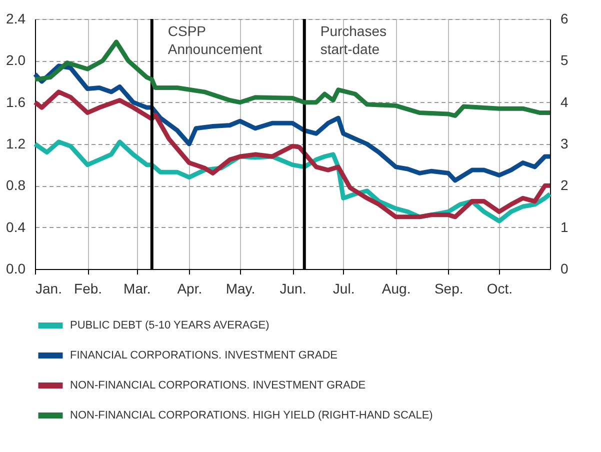  What do you see at coordinates (16, 226) in the screenshot?
I see `y-tick-label: 0.4` at bounding box center [16, 226].